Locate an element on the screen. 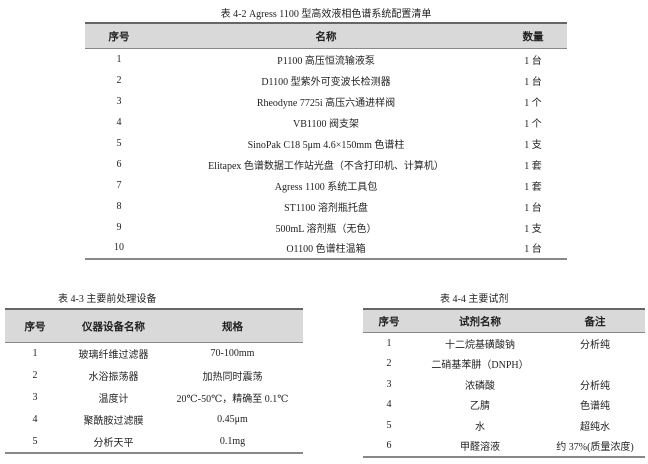 The height and width of the screenshot is (464, 648). table-row: 6 Elitapex 色谱数据工作站光盘（不含打印机、计算机） 1 套 is located at coordinates (326, 164).